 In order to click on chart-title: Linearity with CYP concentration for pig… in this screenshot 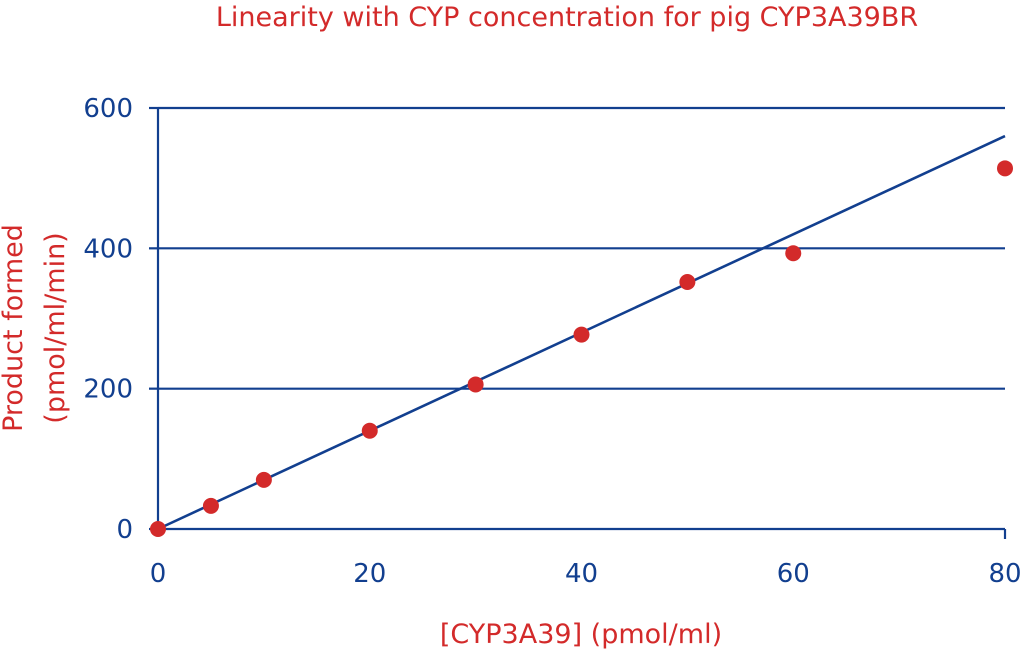, I will do `click(567, 17)`.